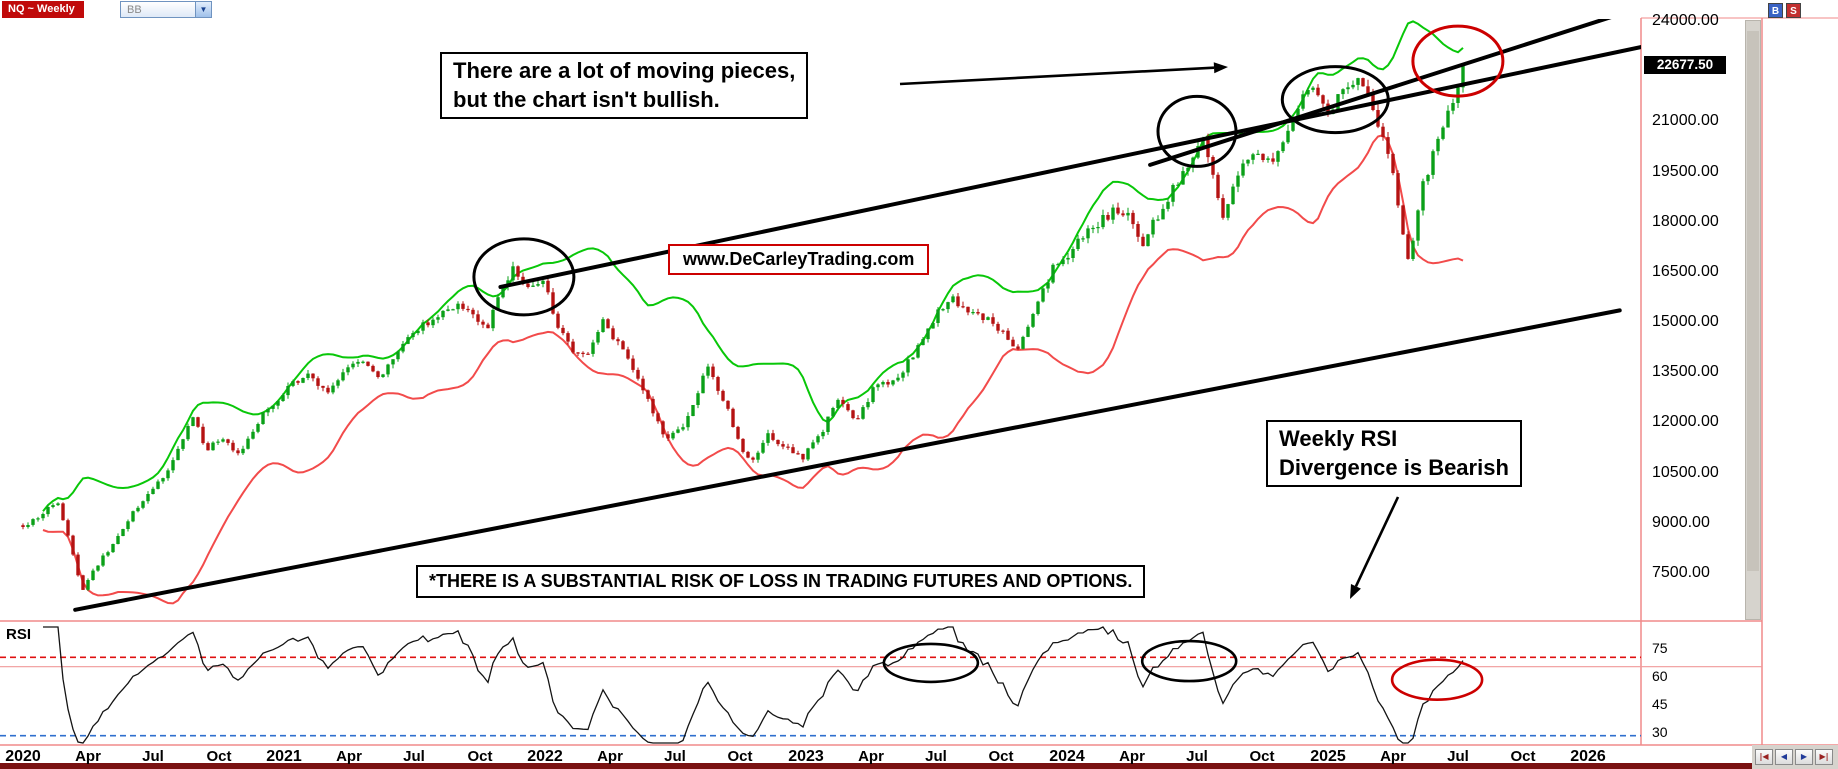 The height and width of the screenshot is (769, 1838). What do you see at coordinates (1681, 522) in the screenshot?
I see `price-axis-label: 9000.00` at bounding box center [1681, 522].